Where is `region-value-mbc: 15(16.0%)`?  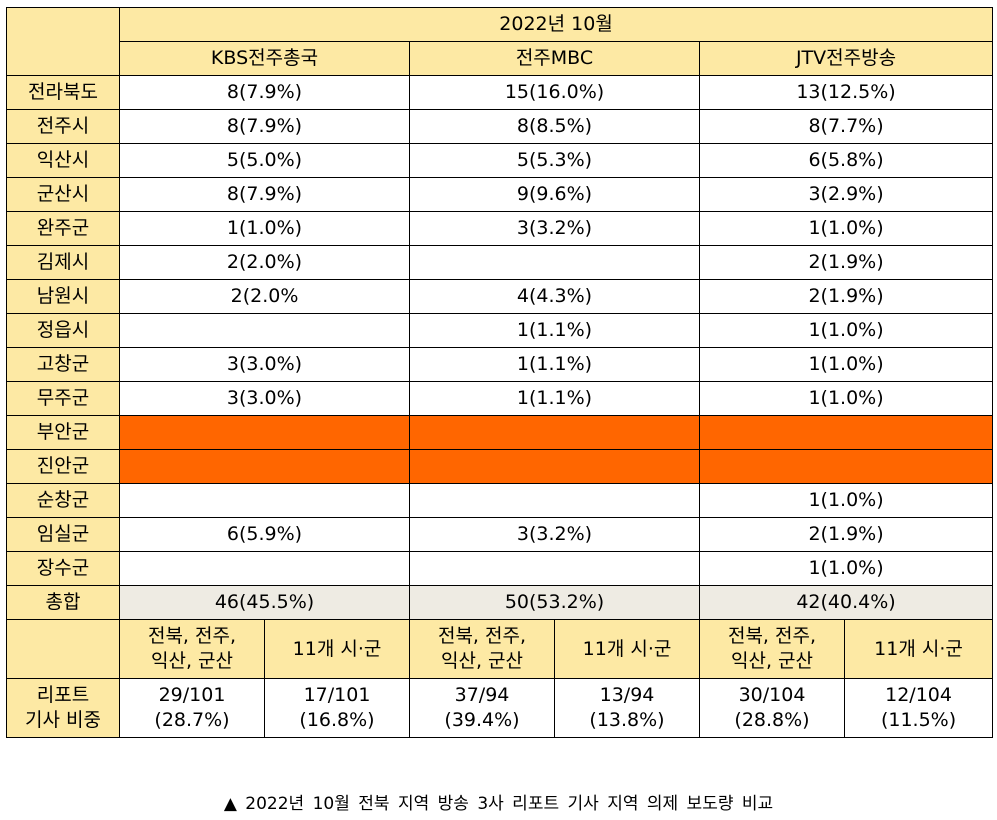
region-value-mbc: 15(16.0%) is located at coordinates (554, 92).